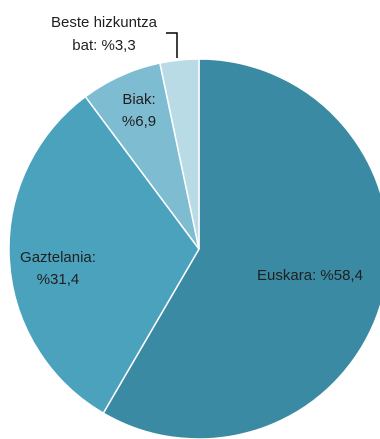 Image resolution: width=380 pixels, height=439 pixels. Describe the element at coordinates (179, 154) in the screenshot. I see `pie-slice` at that location.